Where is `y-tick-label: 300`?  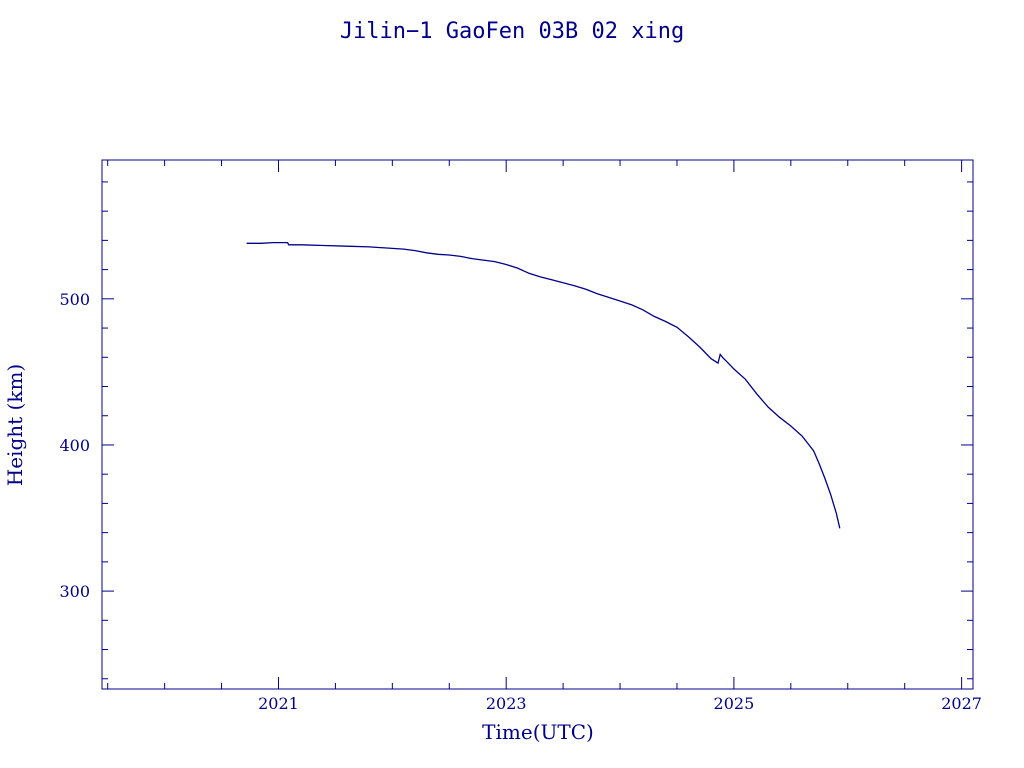 y-tick-label: 300 is located at coordinates (74, 591).